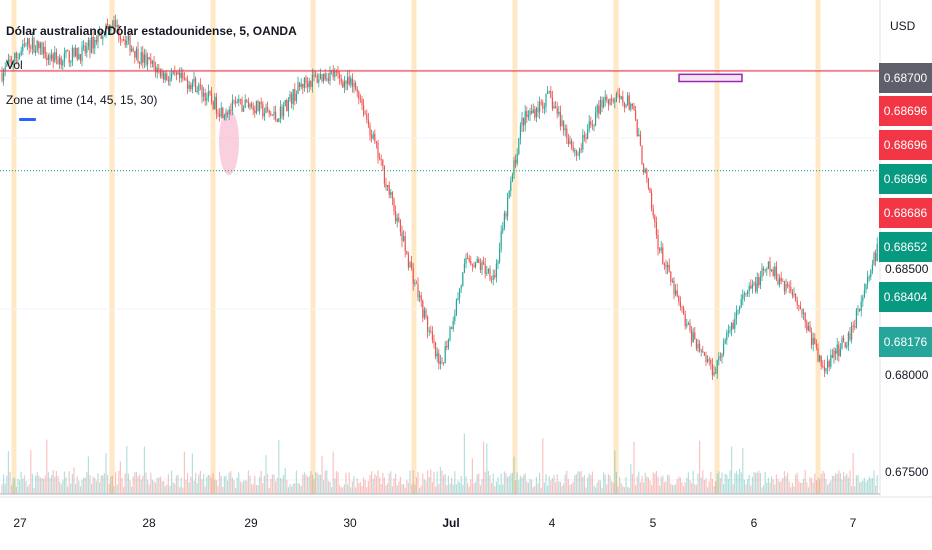 The image size is (932, 550). I want to click on currency-label: USD, so click(903, 26).